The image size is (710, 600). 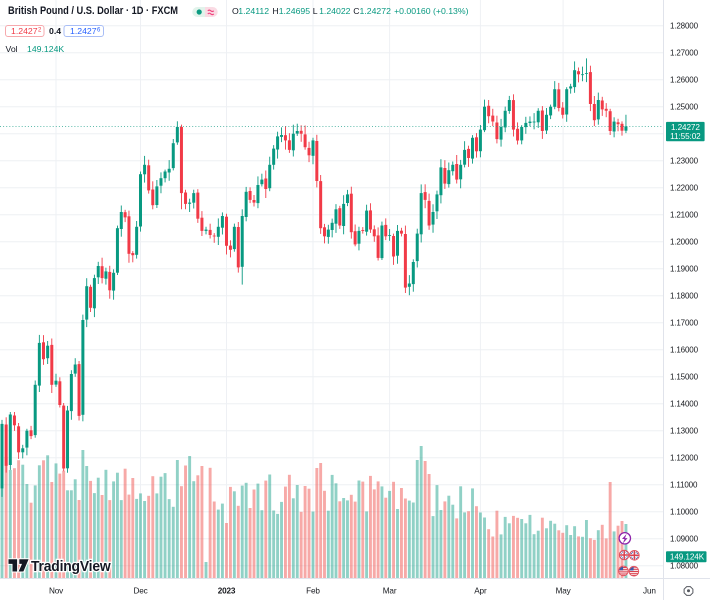 What do you see at coordinates (56, 591) in the screenshot?
I see `svg-text: Nov` at bounding box center [56, 591].